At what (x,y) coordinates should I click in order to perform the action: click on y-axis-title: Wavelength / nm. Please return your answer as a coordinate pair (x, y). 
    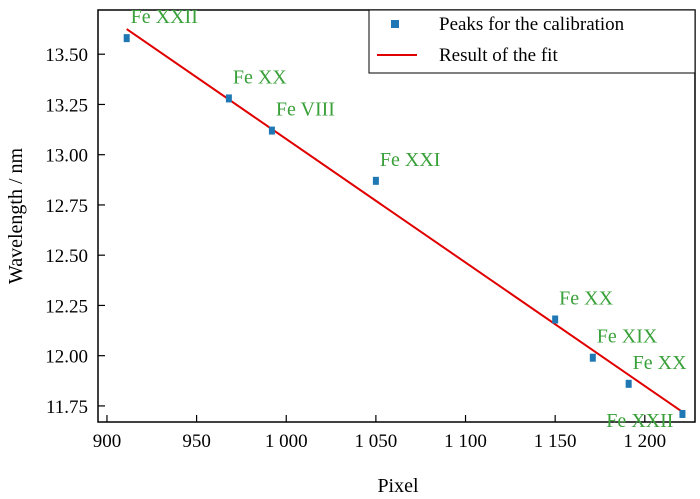
    Looking at the image, I should click on (16, 215).